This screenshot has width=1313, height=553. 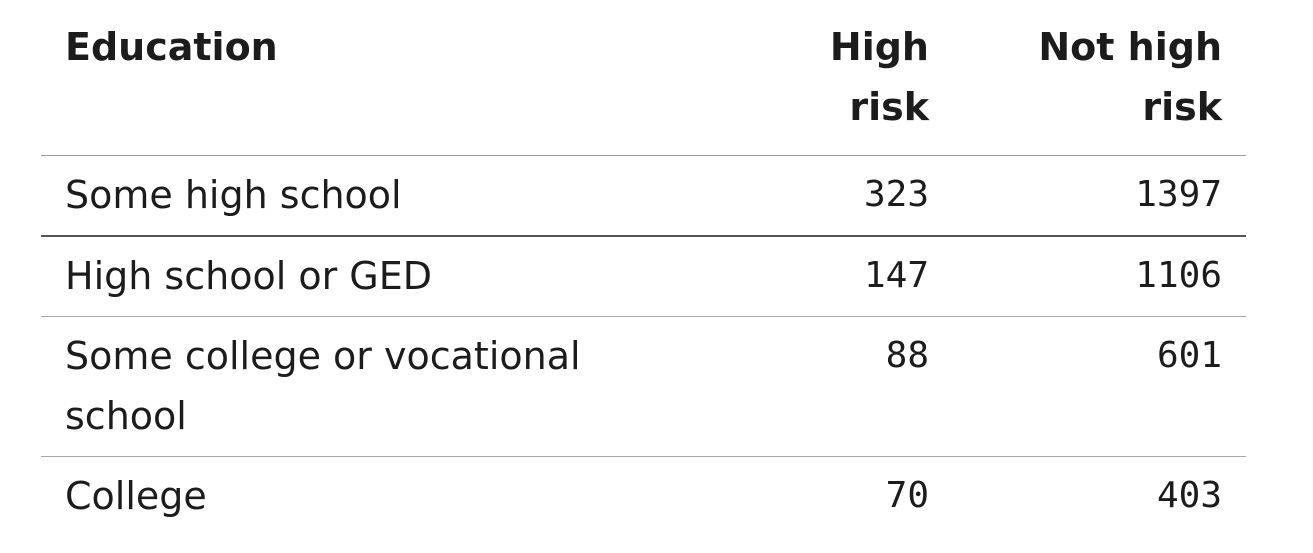 I want to click on header-high-risk-line-2: risk, so click(x=889, y=107).